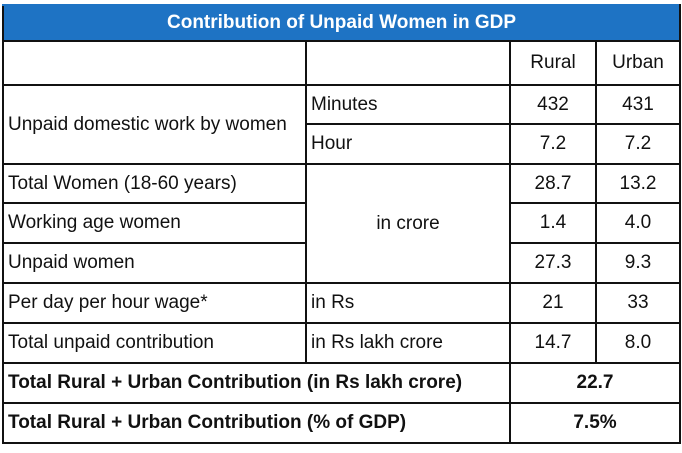  What do you see at coordinates (408, 303) in the screenshot?
I see `wage-unit: in Rs` at bounding box center [408, 303].